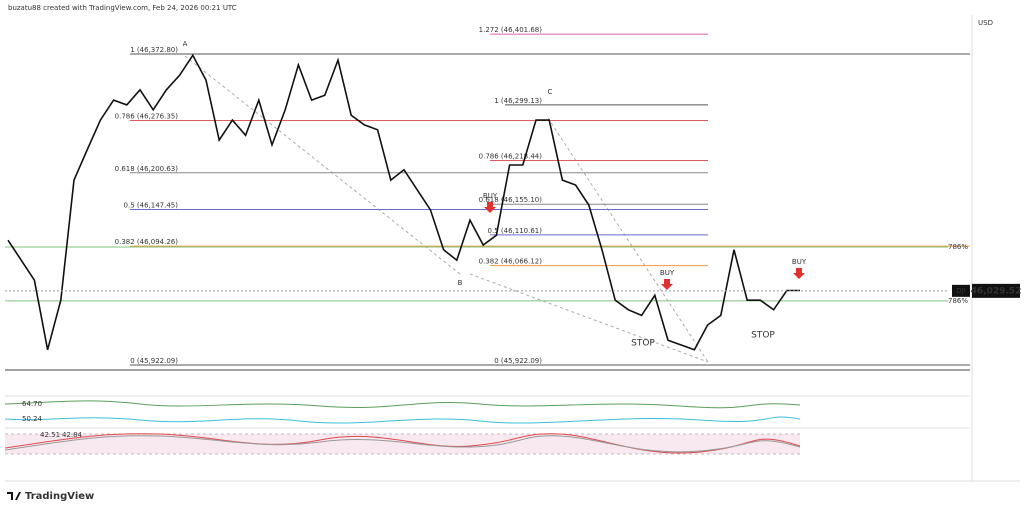  Describe the element at coordinates (147, 117) in the screenshot. I see `fib-label: 0.786 (46,276.35)` at that location.